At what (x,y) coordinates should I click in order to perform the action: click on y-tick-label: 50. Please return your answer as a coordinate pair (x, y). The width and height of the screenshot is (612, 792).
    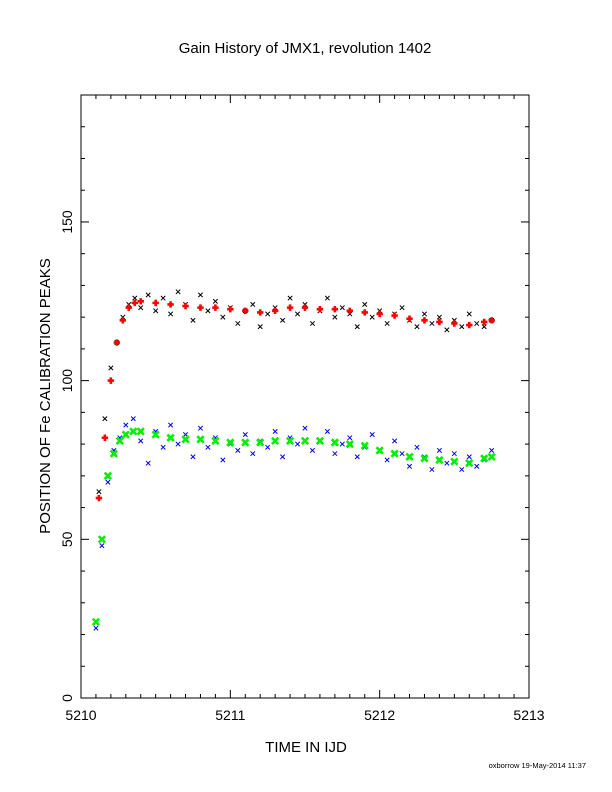
    Looking at the image, I should click on (67, 539).